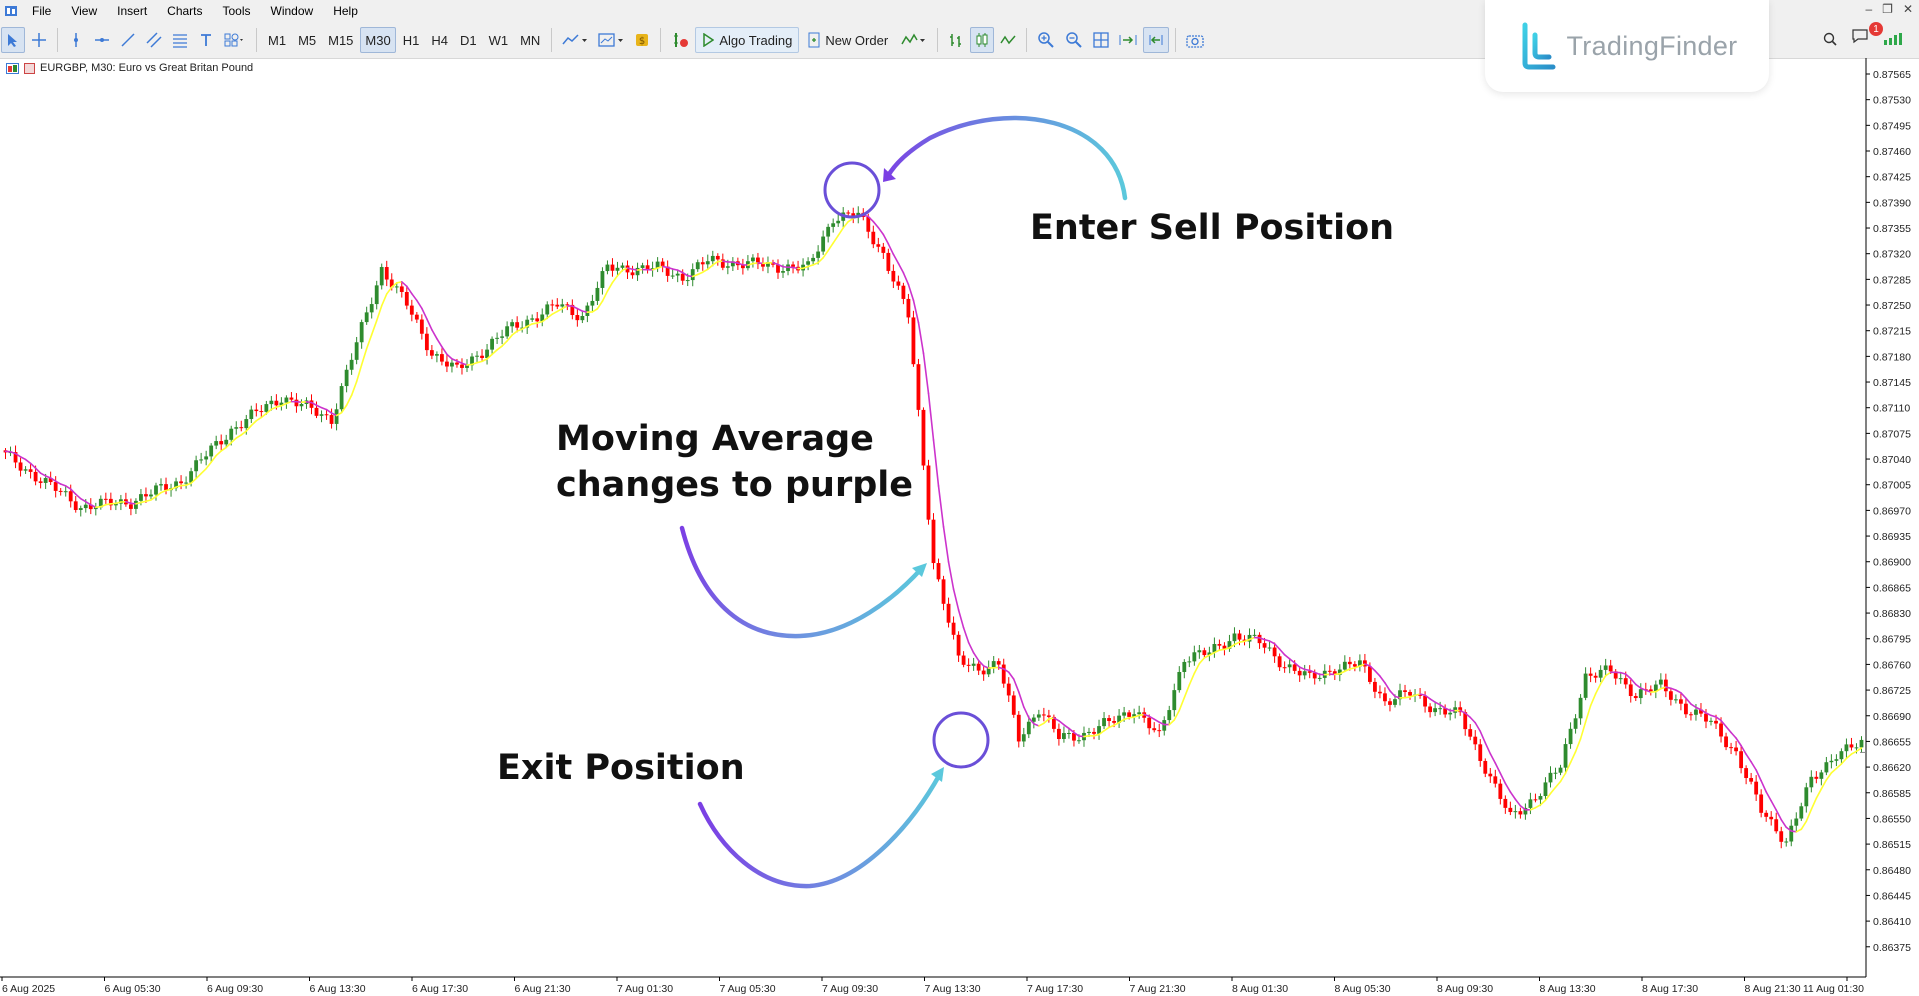 This screenshot has width=1919, height=996. Describe the element at coordinates (820, 830) in the screenshot. I see `exit-arrow` at that location.